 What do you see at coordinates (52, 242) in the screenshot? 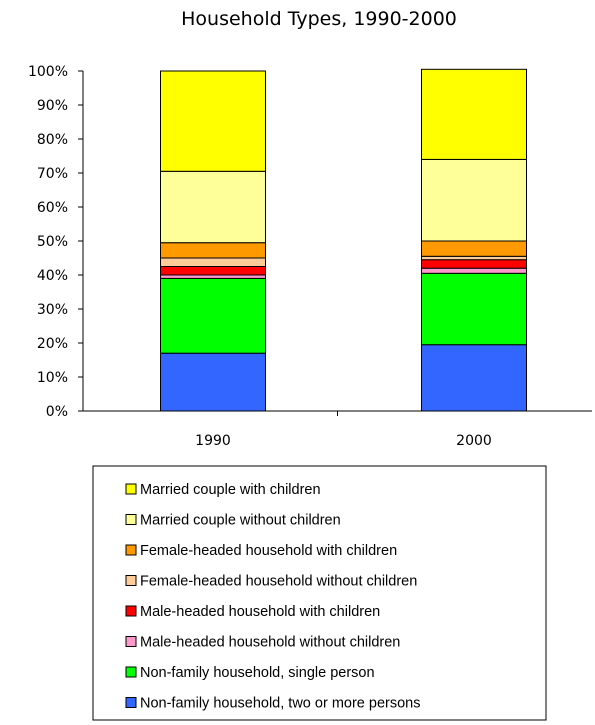
I see `y-tick-label: 50%` at bounding box center [52, 242].